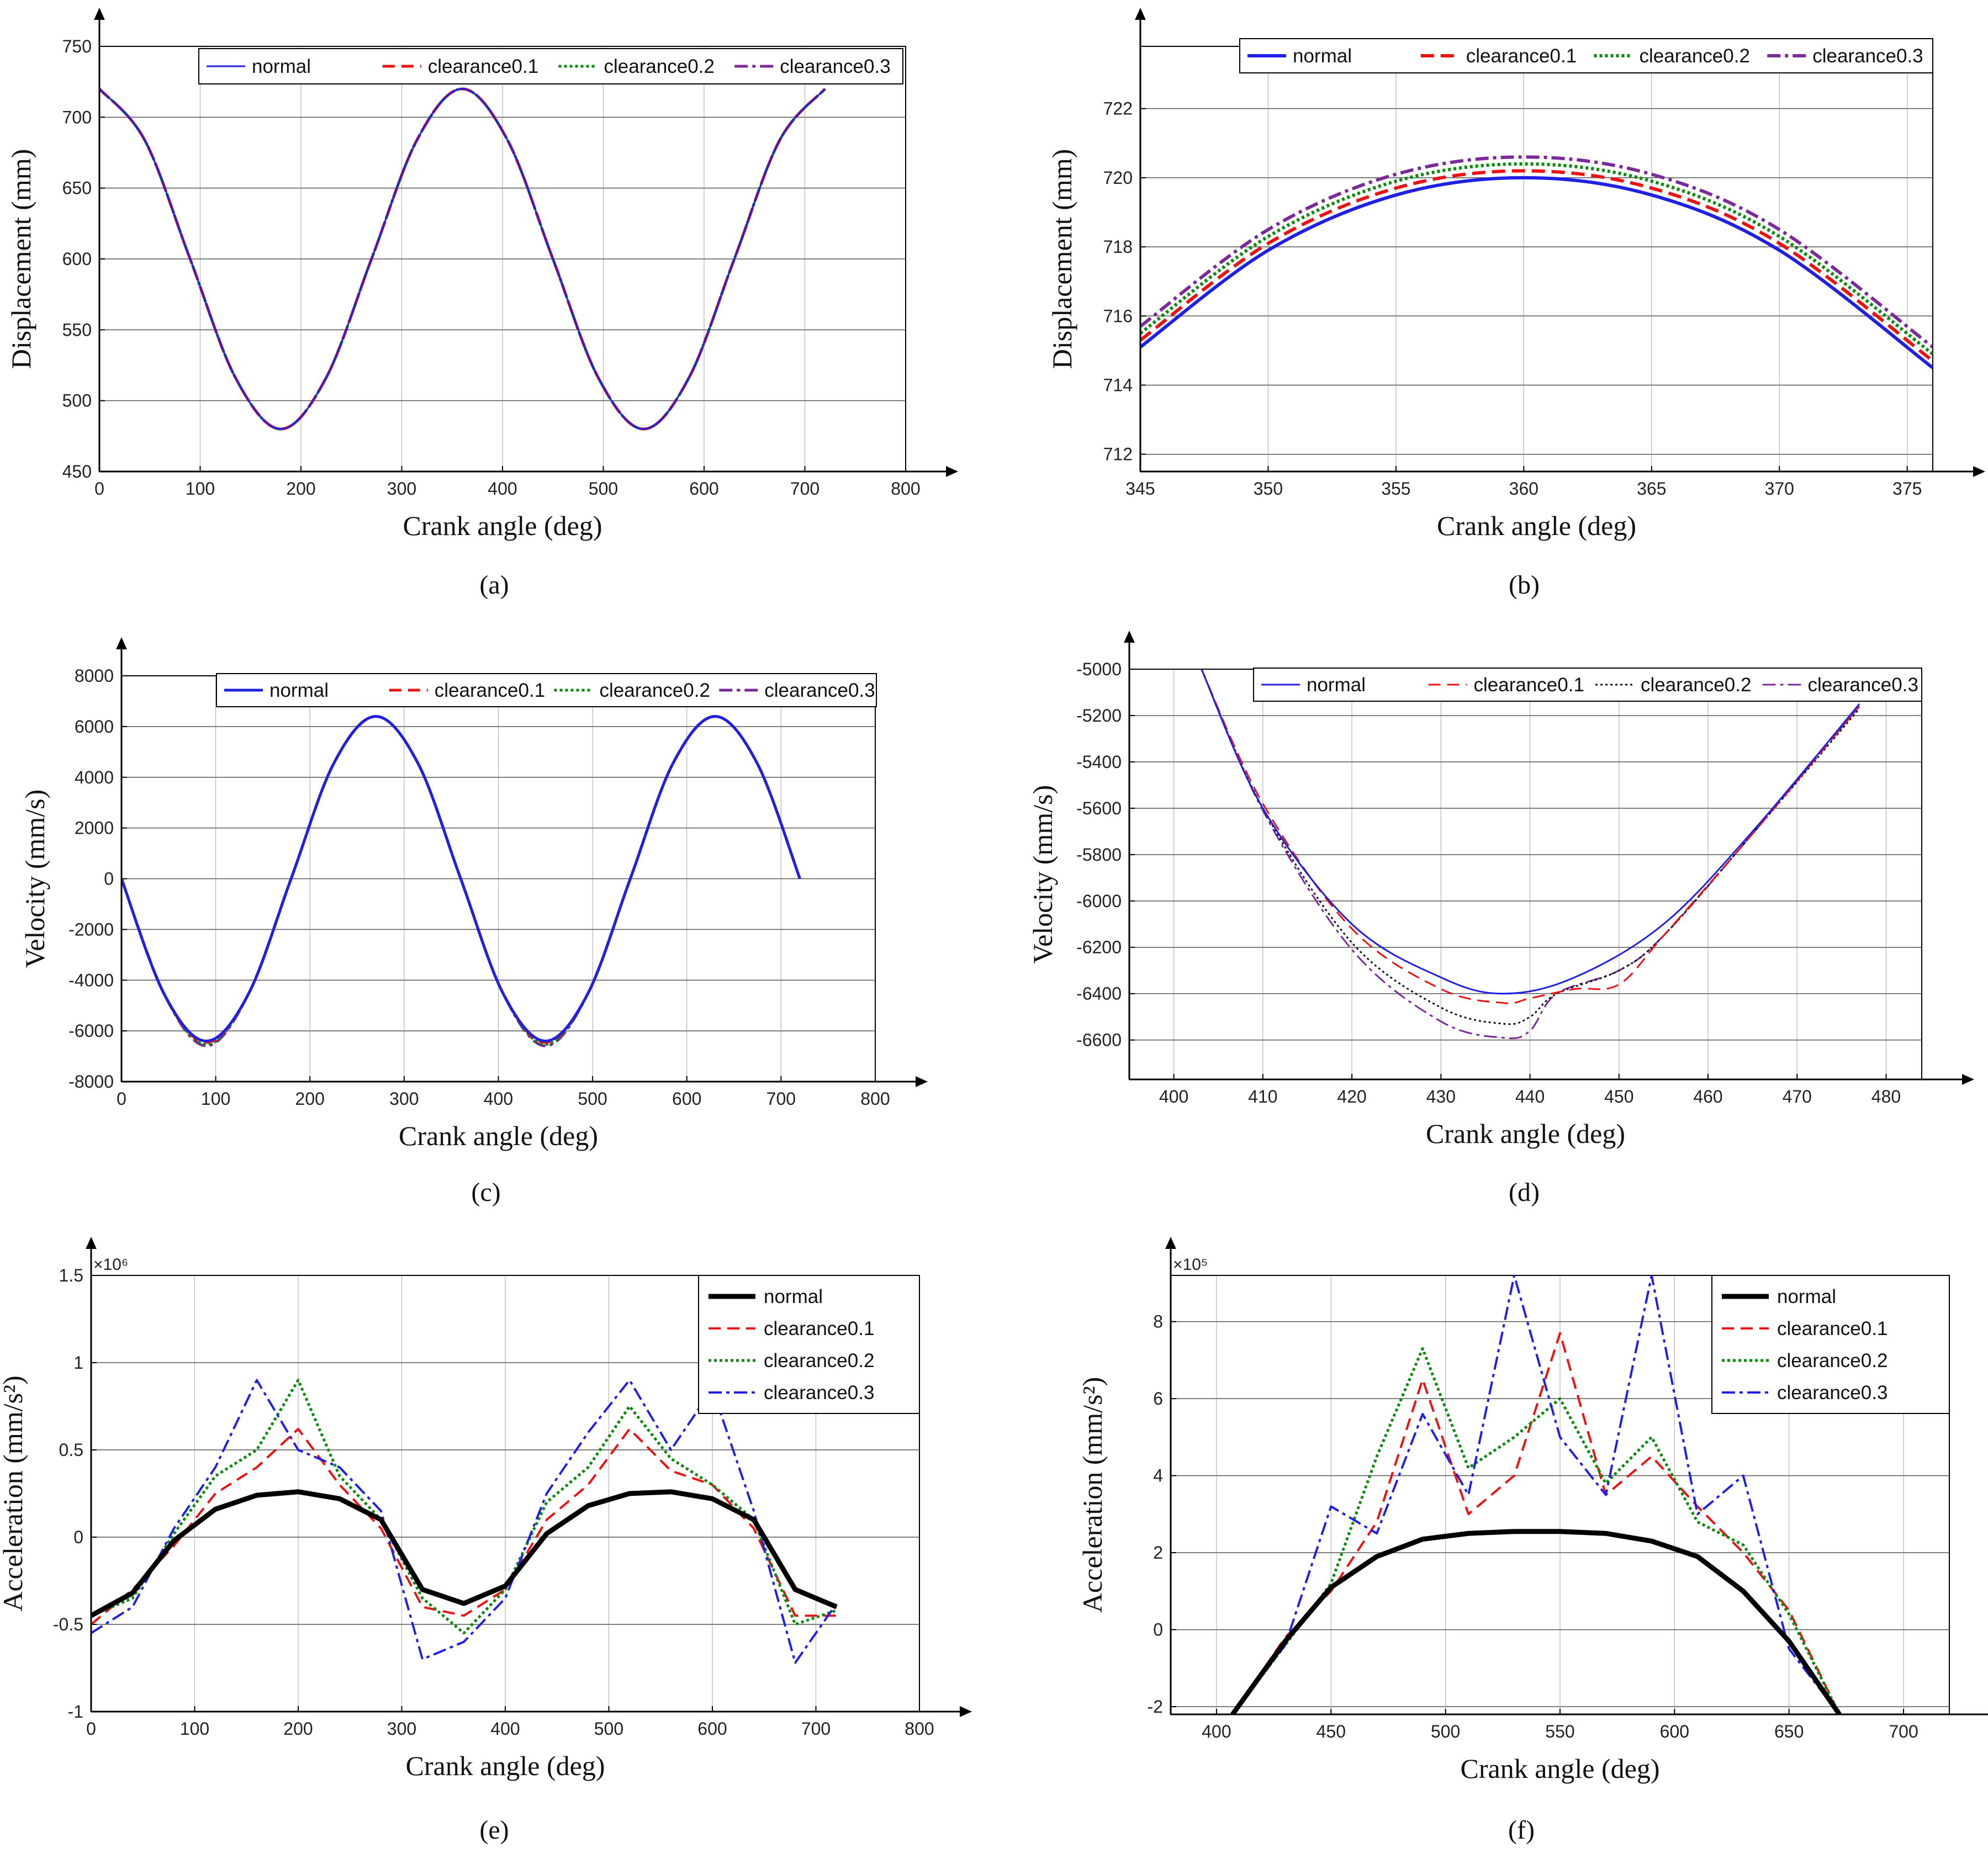 This screenshot has width=1988, height=1864. What do you see at coordinates (1118, 385) in the screenshot?
I see `y-tick-label: 714` at bounding box center [1118, 385].